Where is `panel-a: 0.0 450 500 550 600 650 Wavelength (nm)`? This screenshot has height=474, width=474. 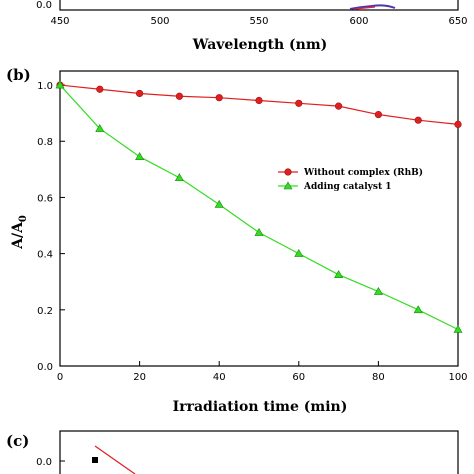
panel-a: 0.0 450 500 550 600 650 Wavelength (nm) is located at coordinates (252, 26).